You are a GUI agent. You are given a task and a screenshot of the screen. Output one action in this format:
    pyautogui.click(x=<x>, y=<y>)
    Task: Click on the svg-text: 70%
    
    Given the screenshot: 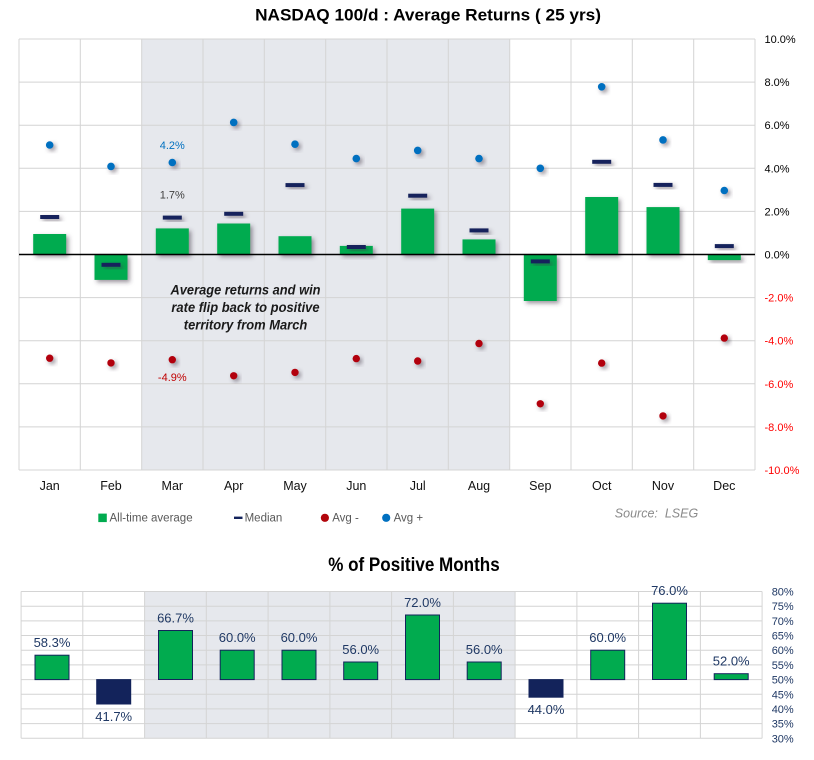 What is the action you would take?
    pyautogui.click(x=783, y=622)
    